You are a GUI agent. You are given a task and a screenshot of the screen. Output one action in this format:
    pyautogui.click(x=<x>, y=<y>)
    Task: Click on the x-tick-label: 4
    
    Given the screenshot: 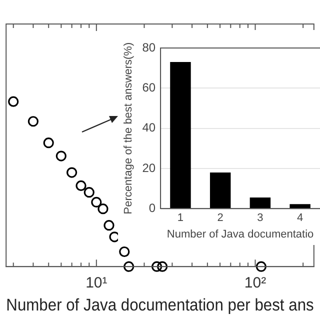 What is the action you would take?
    pyautogui.click(x=300, y=218)
    